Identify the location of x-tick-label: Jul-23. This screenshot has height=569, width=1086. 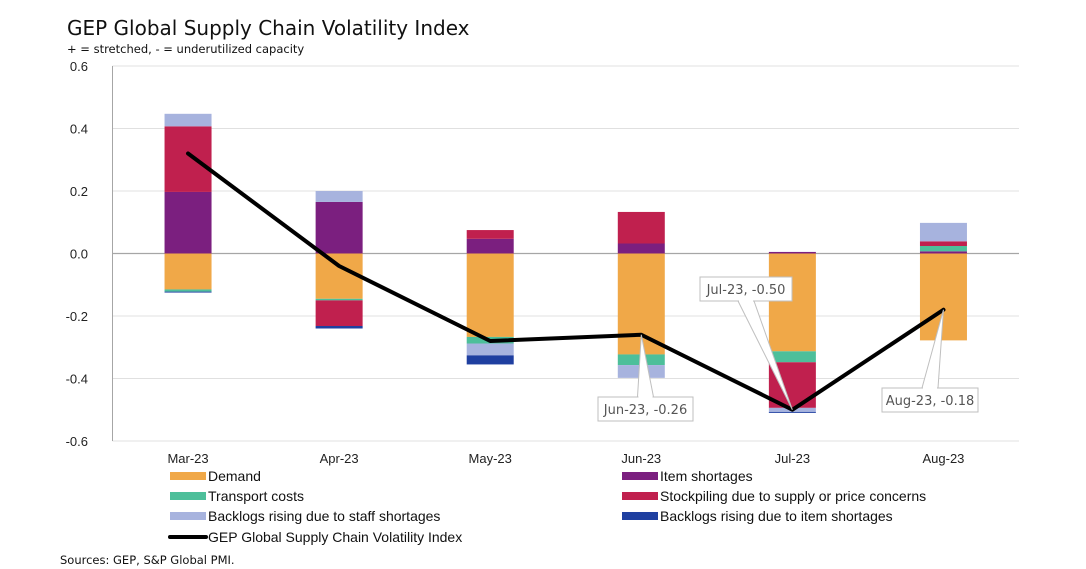
(792, 458).